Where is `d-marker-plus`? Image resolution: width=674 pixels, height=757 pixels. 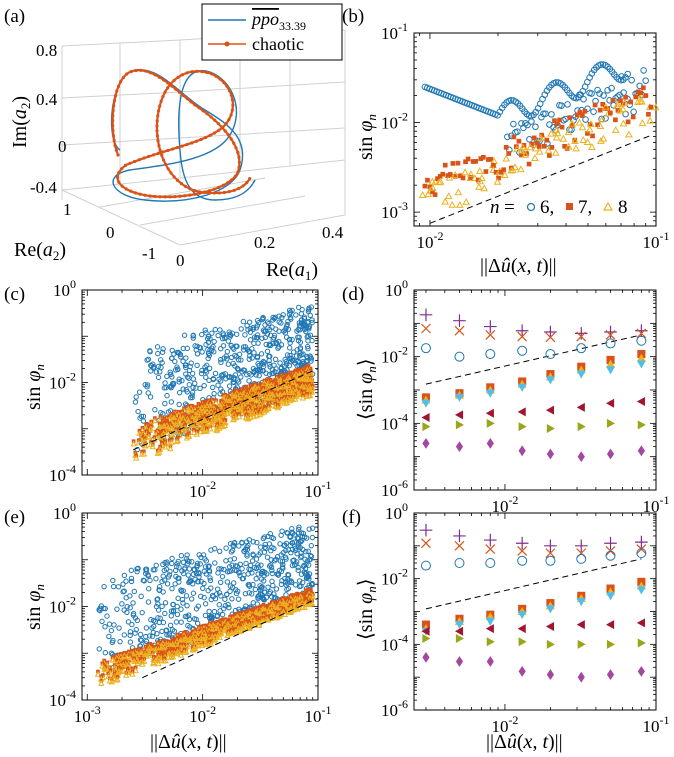
d-marker-plus is located at coordinates (581, 333).